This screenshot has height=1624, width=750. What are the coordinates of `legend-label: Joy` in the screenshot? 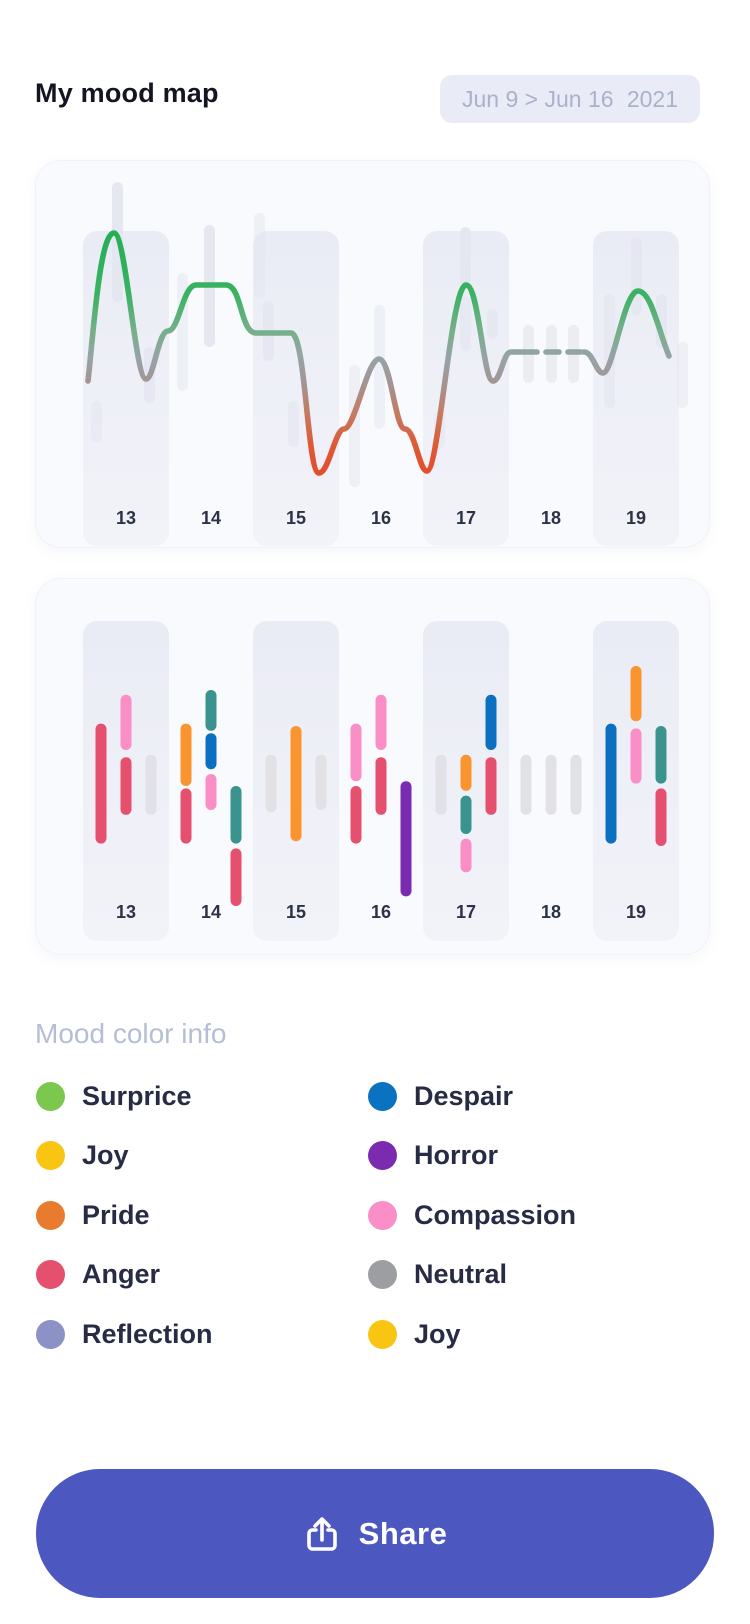 It's located at (437, 1334).